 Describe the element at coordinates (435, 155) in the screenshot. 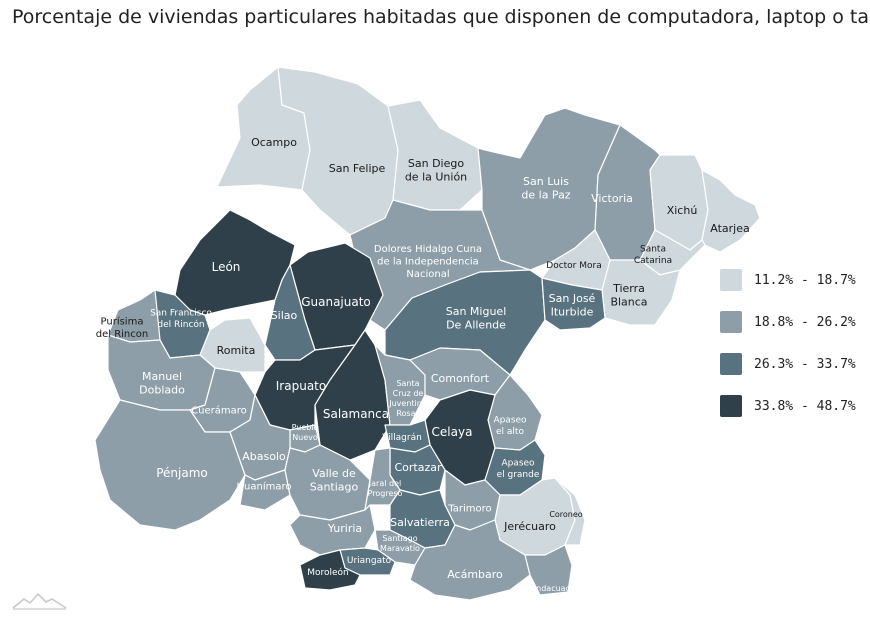

I see `municipality-san-diego` at that location.